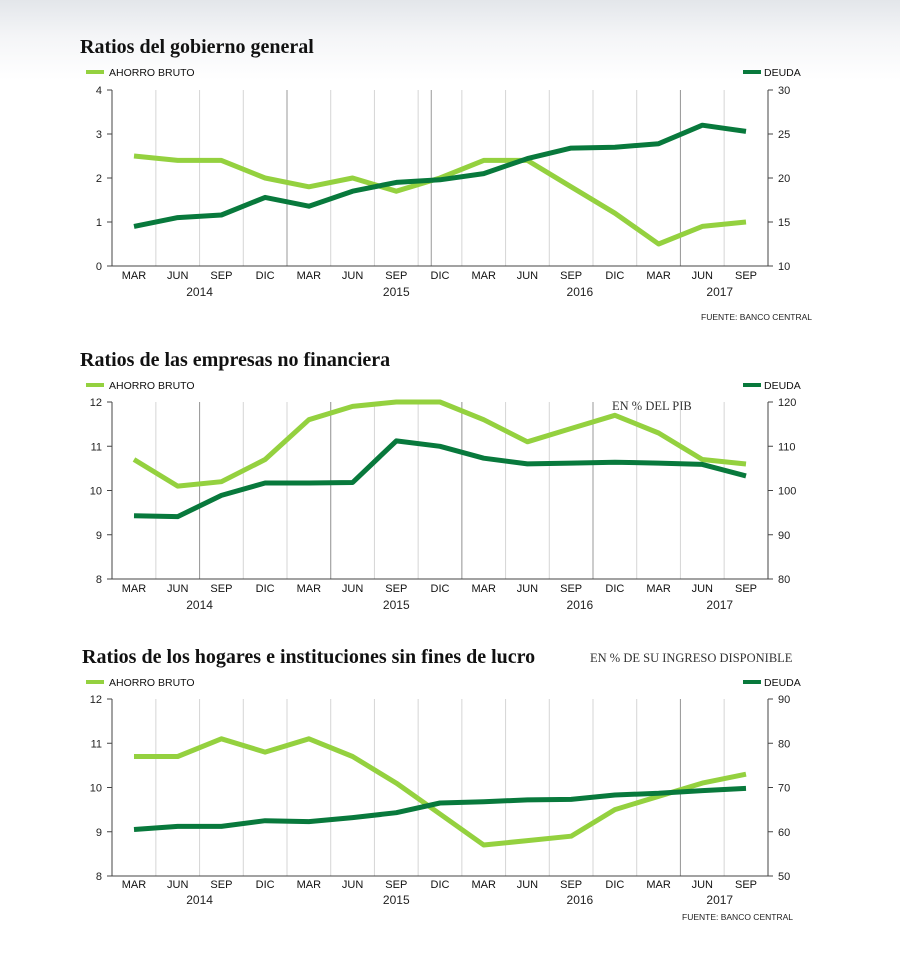 The height and width of the screenshot is (969, 900). What do you see at coordinates (440, 787) in the screenshot?
I see `gridlines` at bounding box center [440, 787].